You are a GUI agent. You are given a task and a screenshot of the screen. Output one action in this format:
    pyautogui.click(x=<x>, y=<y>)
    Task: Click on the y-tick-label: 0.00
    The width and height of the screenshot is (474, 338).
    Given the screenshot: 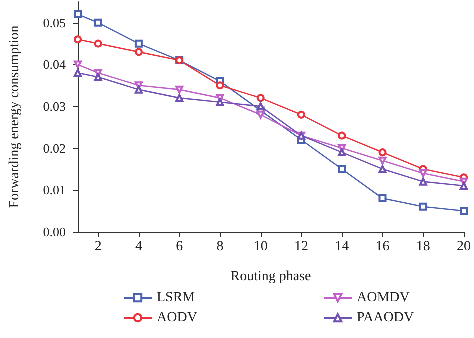 What is the action you would take?
    pyautogui.click(x=54, y=232)
    